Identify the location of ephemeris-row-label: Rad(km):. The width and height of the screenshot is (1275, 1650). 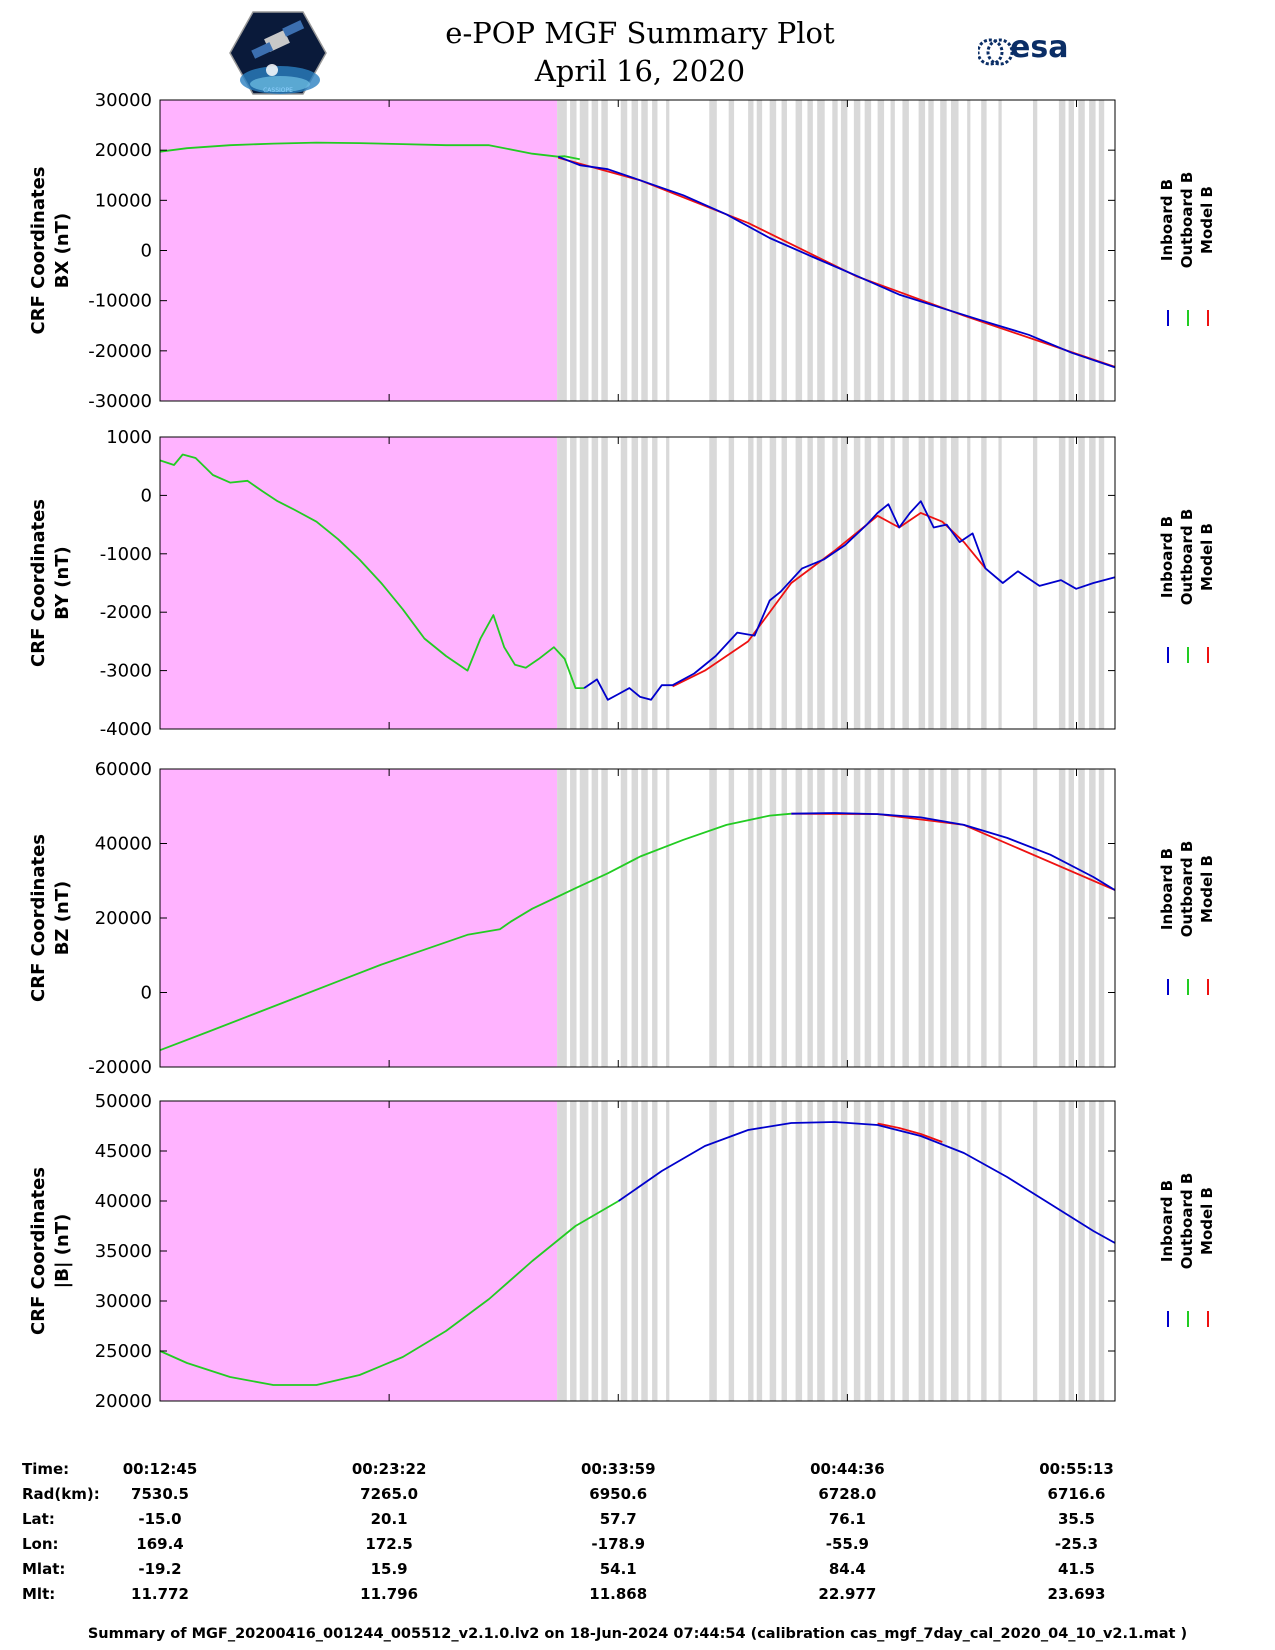
(61, 1494).